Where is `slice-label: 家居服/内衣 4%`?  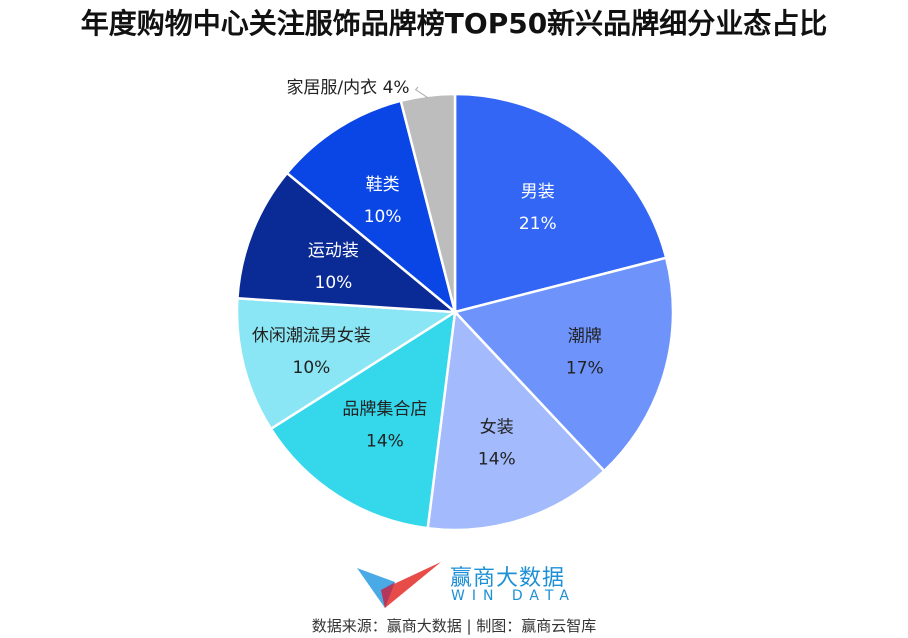 slice-label: 家居服/内衣 4% is located at coordinates (347, 88).